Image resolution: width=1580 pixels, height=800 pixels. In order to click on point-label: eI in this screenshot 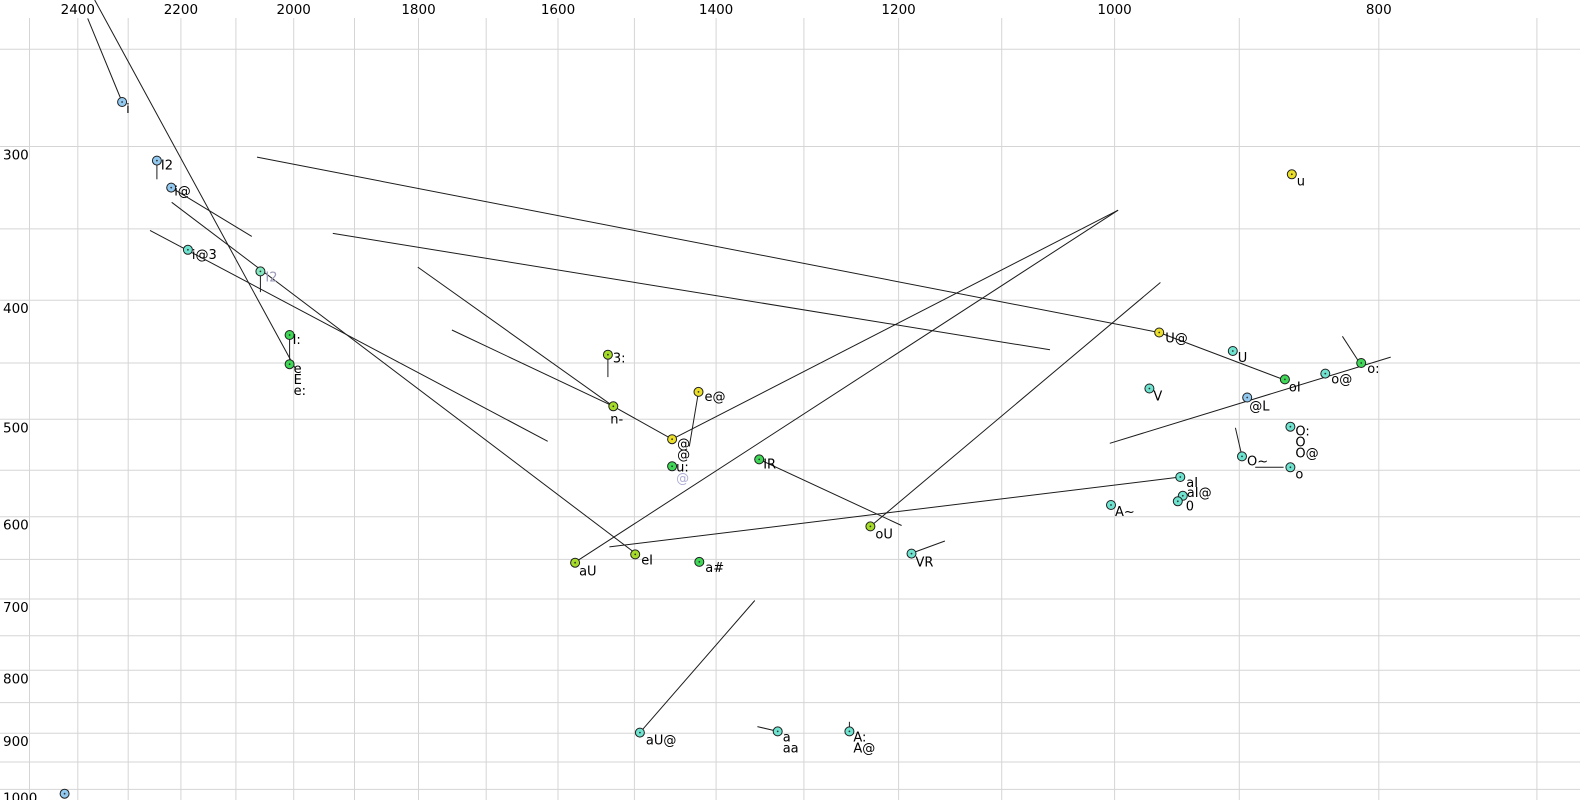, I will do `click(647, 560)`.